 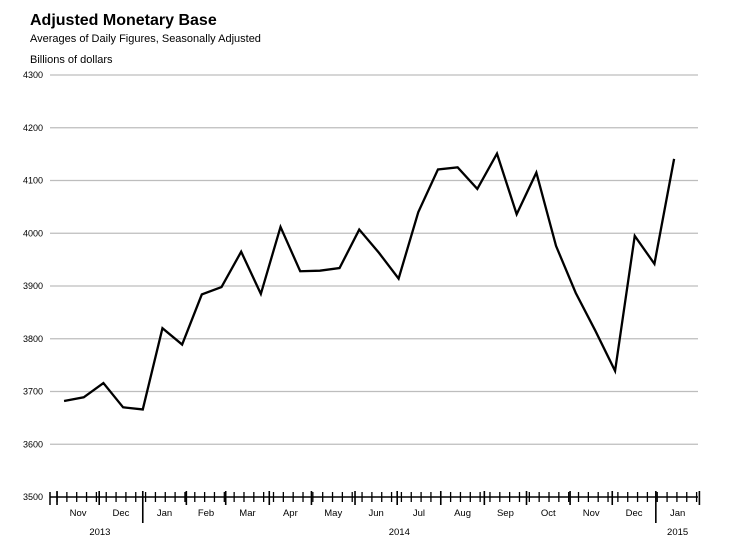 What do you see at coordinates (505, 513) in the screenshot?
I see `x-tick-label: Sep` at bounding box center [505, 513].